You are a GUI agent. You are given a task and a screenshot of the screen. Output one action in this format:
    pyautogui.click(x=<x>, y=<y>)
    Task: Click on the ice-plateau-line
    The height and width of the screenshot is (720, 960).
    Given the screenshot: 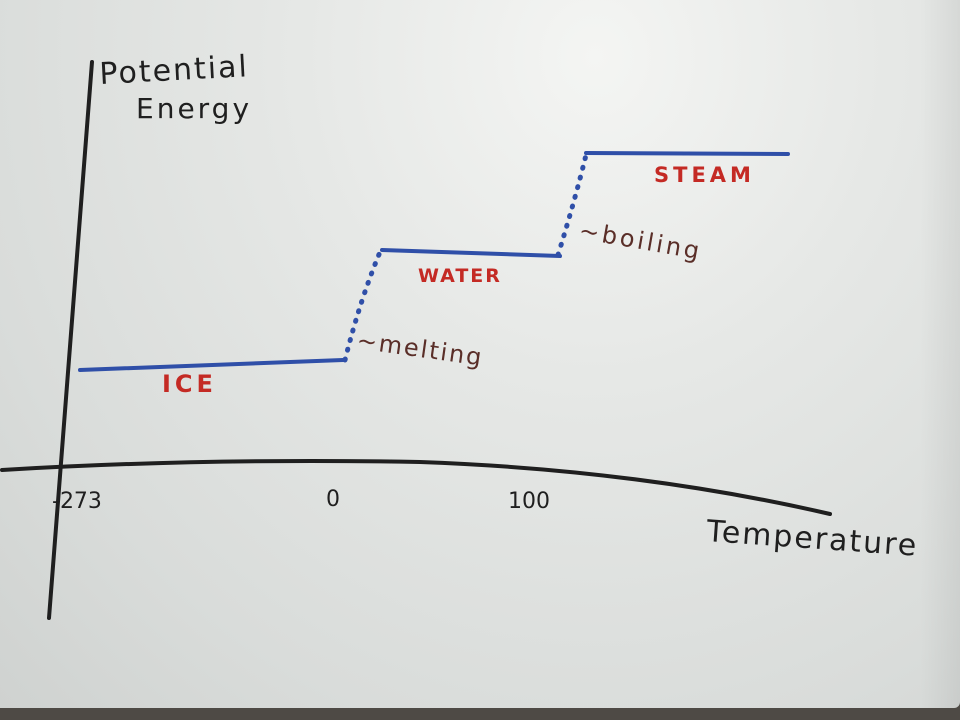 What is the action you would take?
    pyautogui.click(x=211, y=365)
    